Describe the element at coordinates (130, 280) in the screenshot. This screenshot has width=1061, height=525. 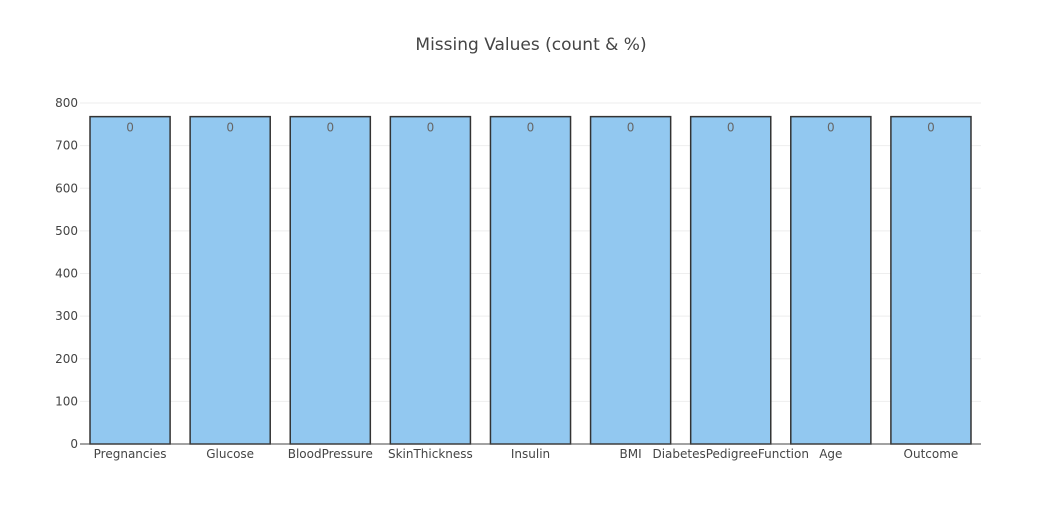
I see `bar-pregnancies` at that location.